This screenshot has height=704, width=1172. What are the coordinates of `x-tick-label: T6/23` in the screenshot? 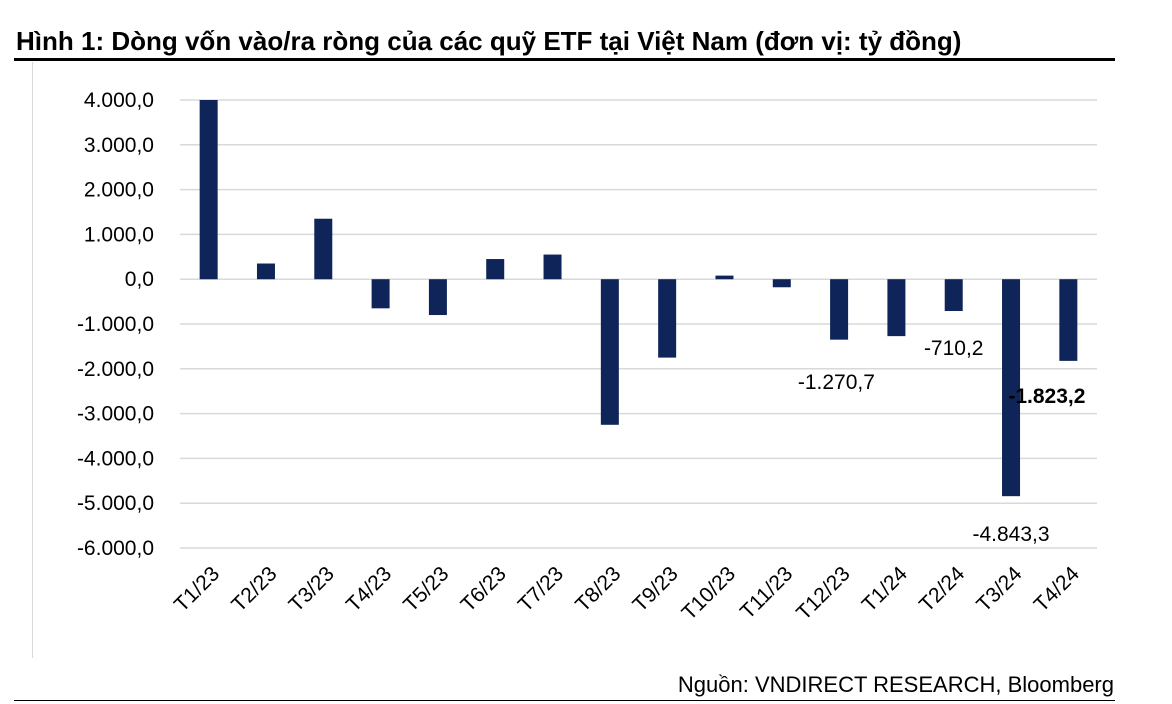 It's located at (484, 589).